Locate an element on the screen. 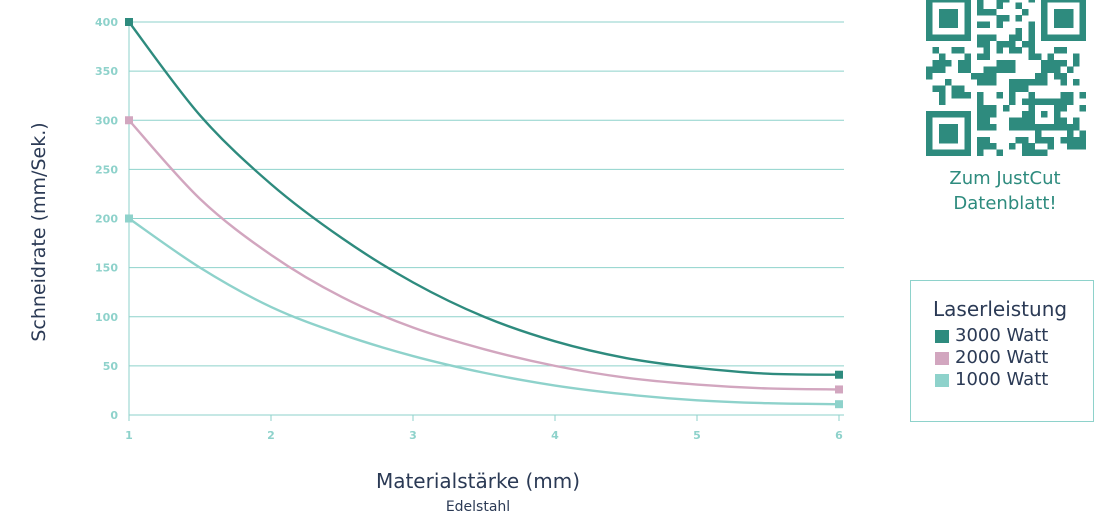 The width and height of the screenshot is (1096, 516). qr-code-icon is located at coordinates (1006, 78).